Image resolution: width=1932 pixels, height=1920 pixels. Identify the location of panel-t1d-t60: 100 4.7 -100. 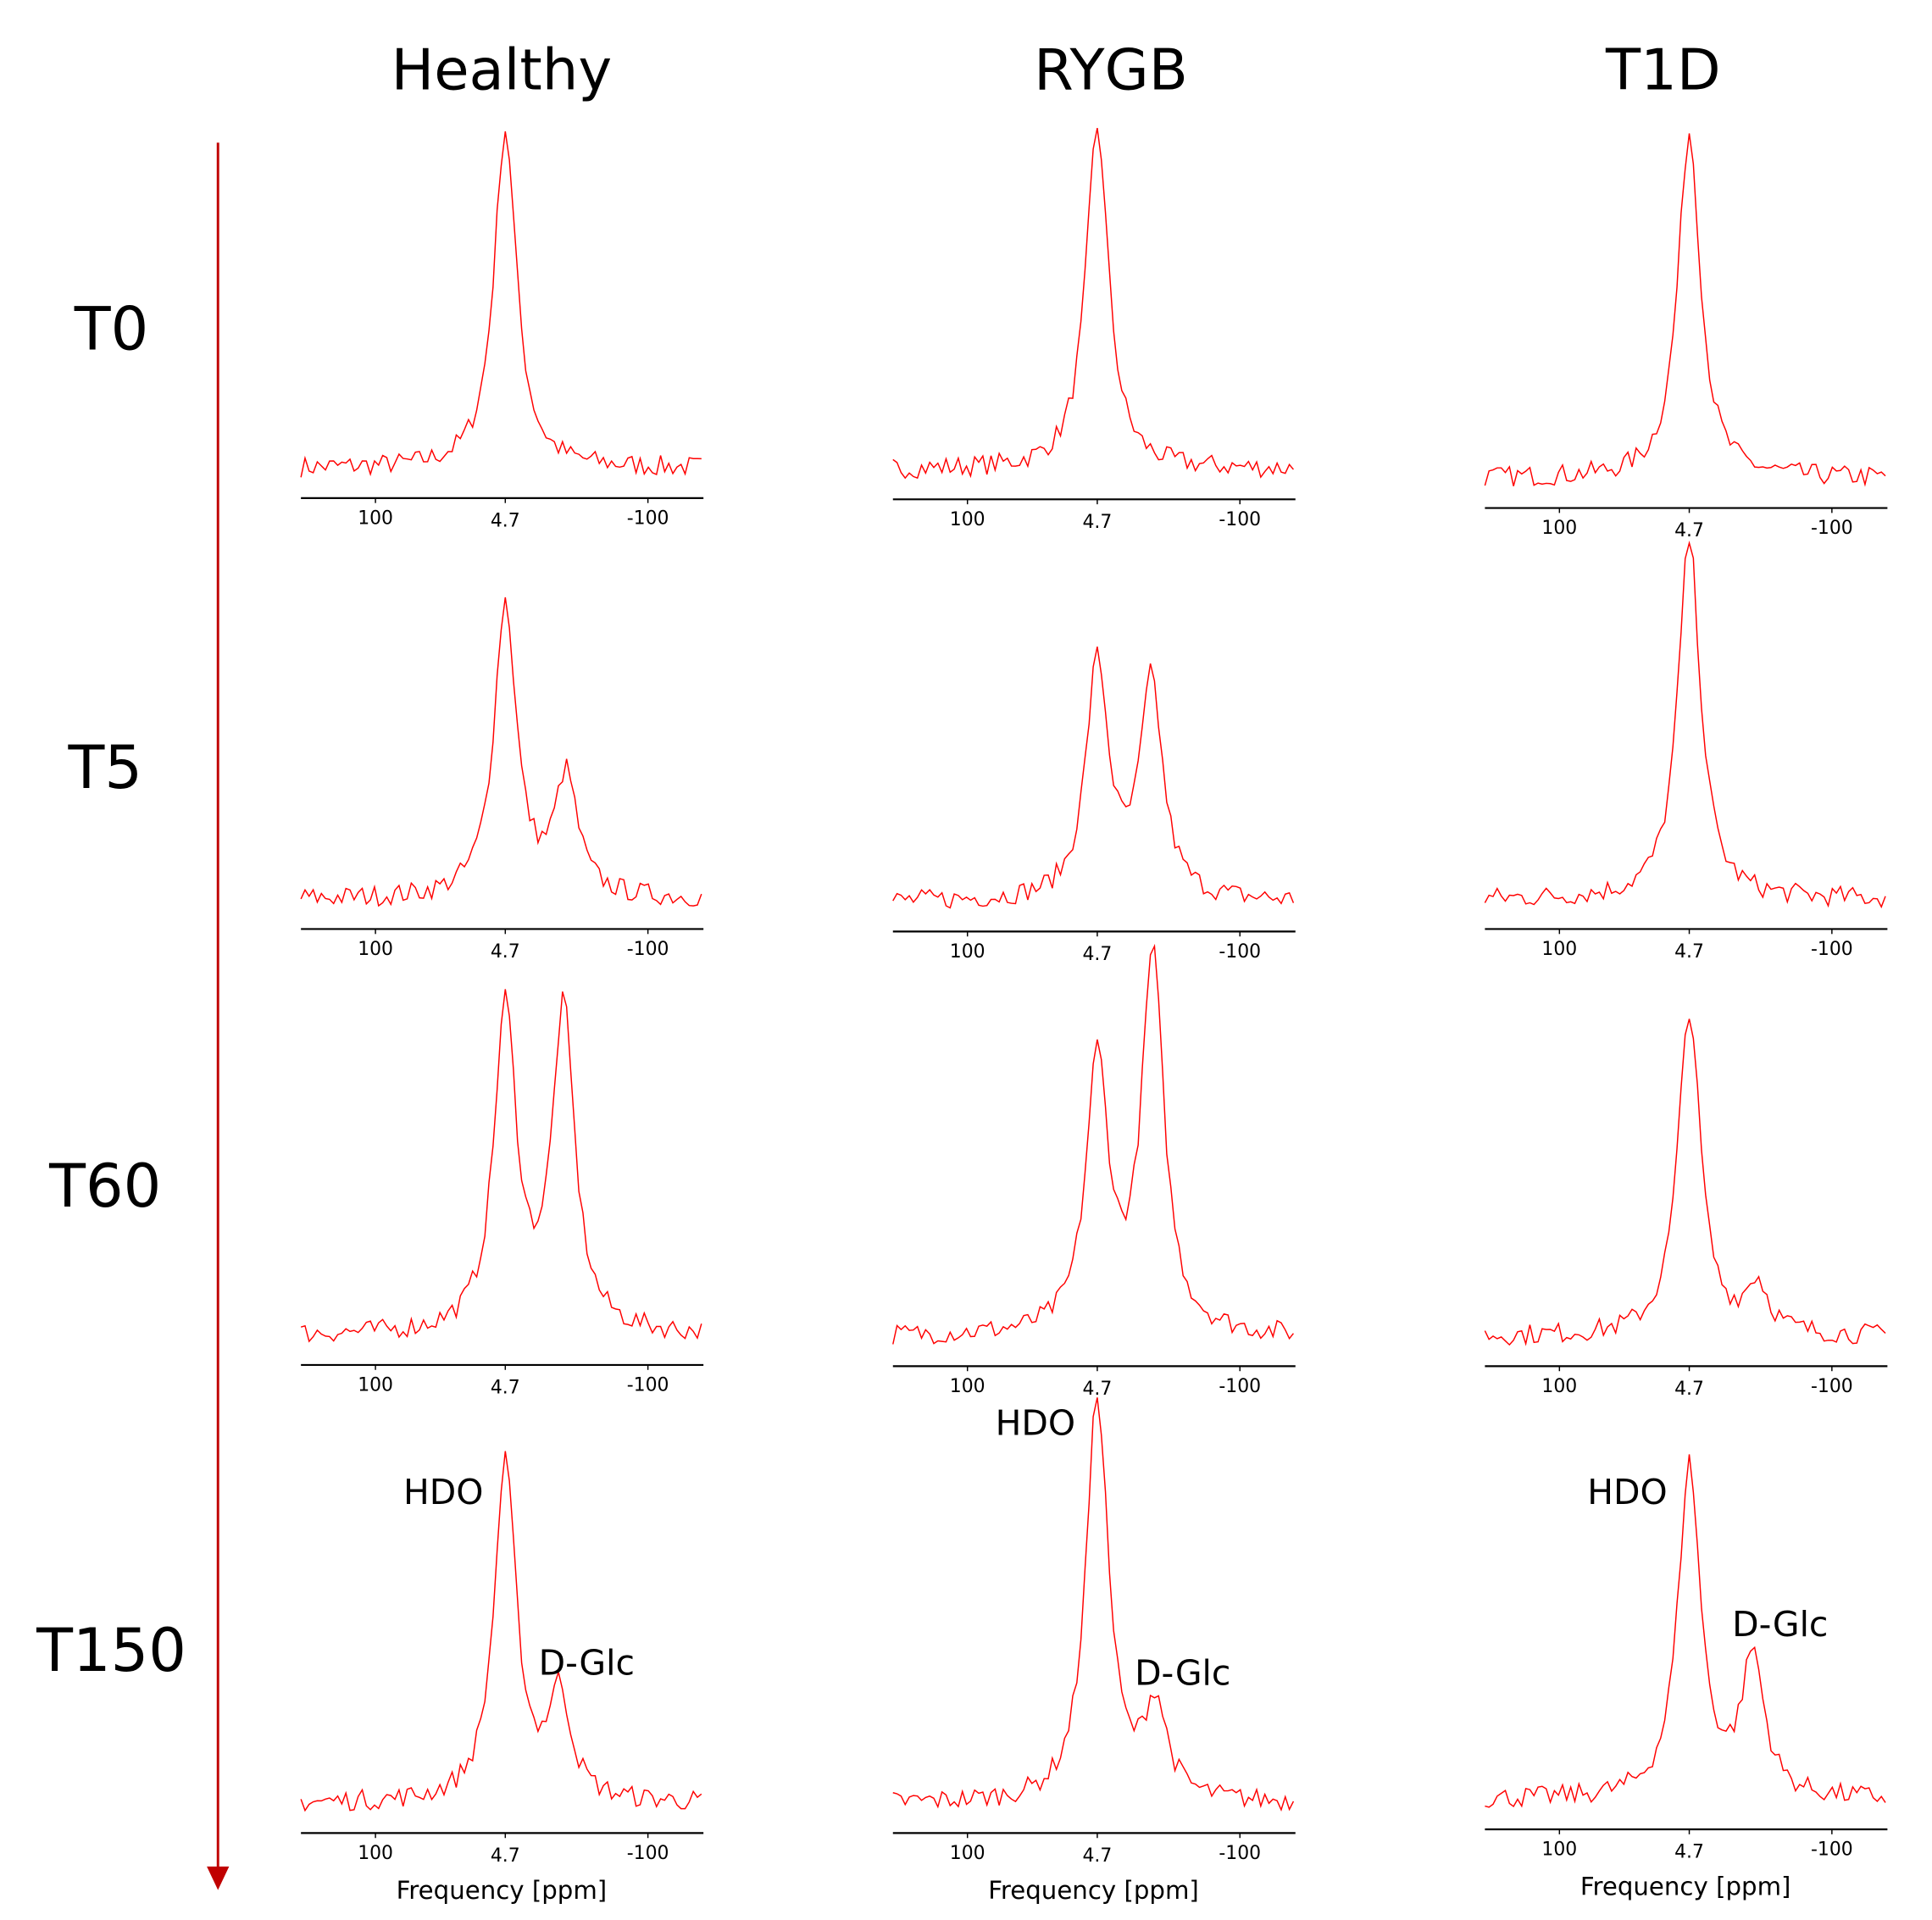
(1686, 1209).